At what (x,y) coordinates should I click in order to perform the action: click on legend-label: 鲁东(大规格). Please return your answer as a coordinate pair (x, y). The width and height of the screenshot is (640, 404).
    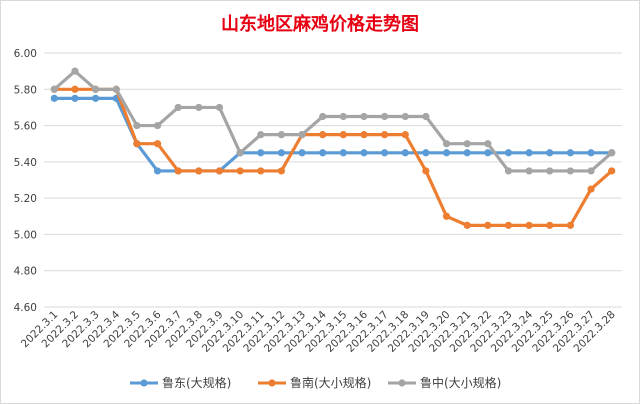
    Looking at the image, I should click on (196, 382).